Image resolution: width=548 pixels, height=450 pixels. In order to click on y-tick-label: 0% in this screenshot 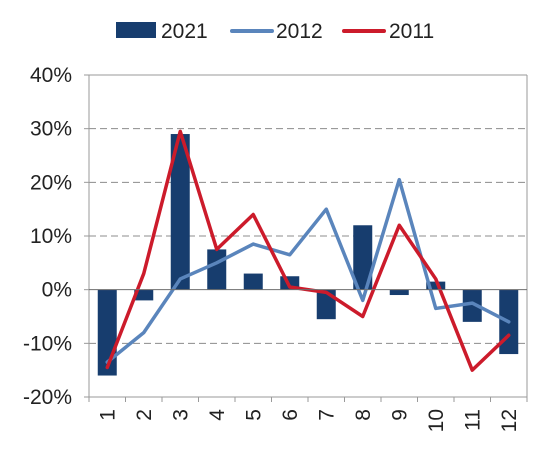, I will do `click(57, 290)`.